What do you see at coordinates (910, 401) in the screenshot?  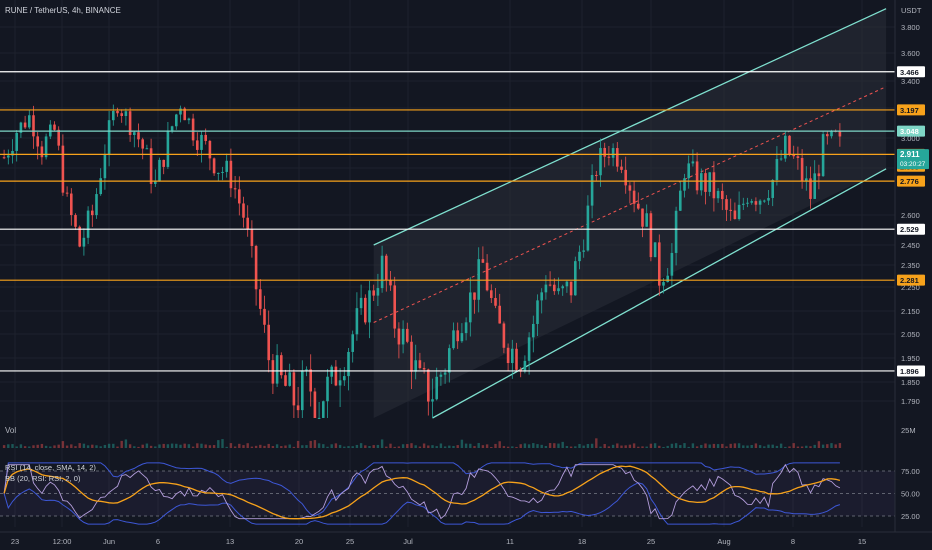 I see `price-tick-label: 1.790` at bounding box center [910, 401].